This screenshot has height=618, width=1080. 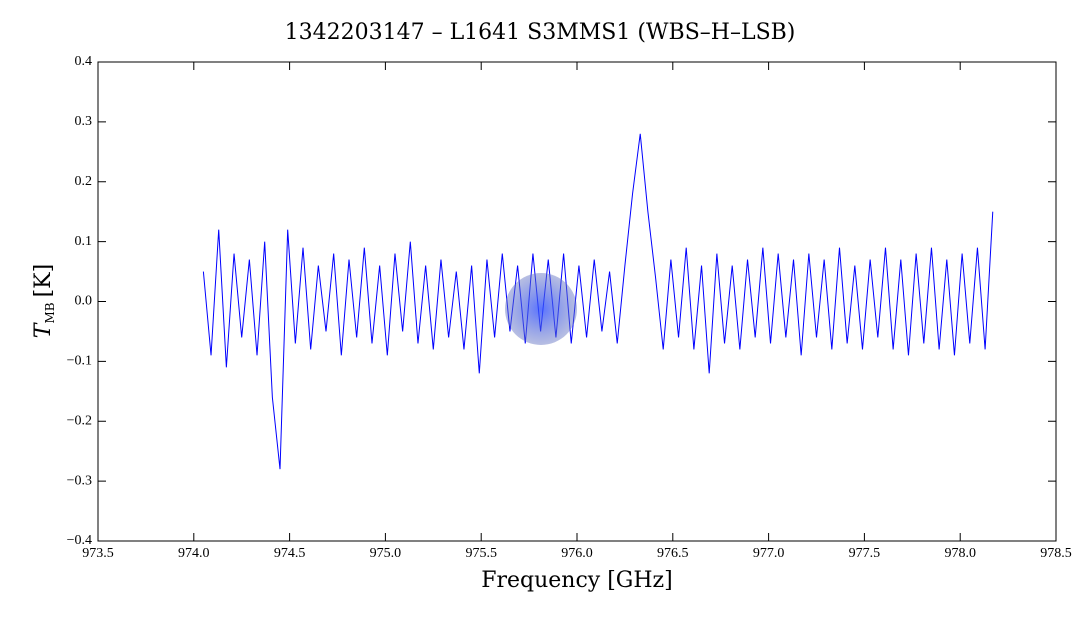 I want to click on x-axis-label: Frequency [GHz], so click(x=577, y=580).